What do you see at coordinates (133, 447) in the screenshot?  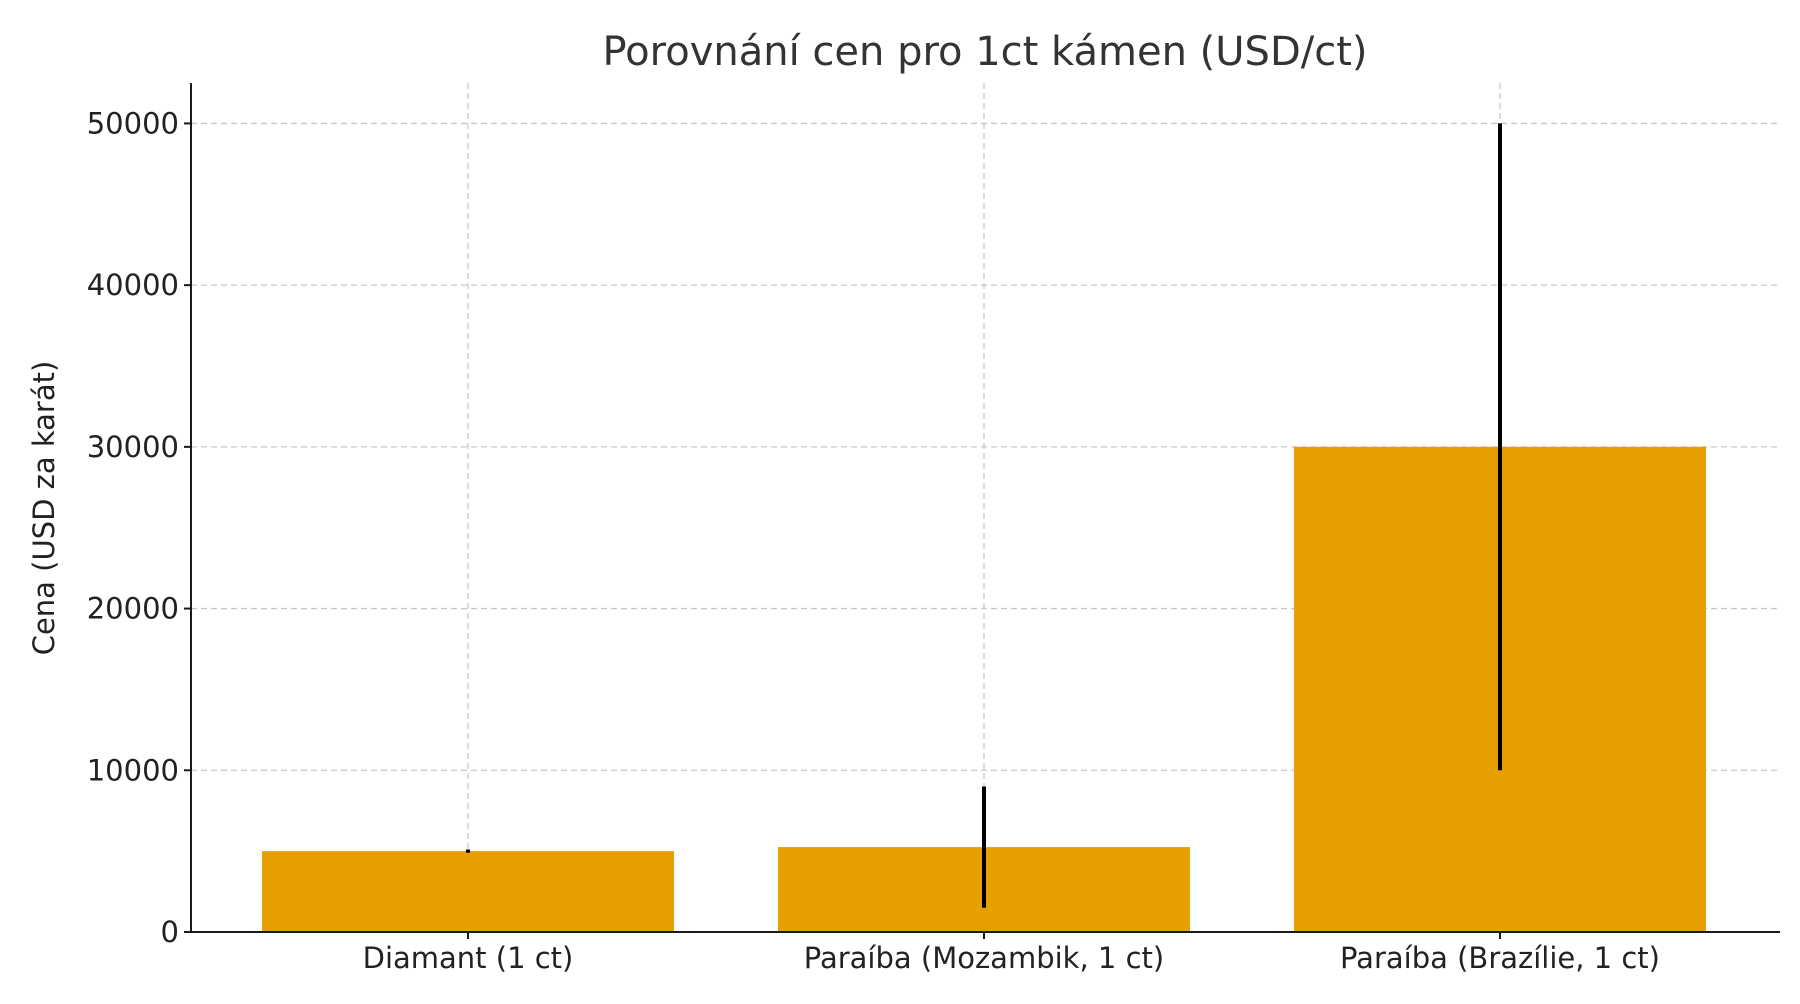 I see `y-tick-label: 30000` at bounding box center [133, 447].